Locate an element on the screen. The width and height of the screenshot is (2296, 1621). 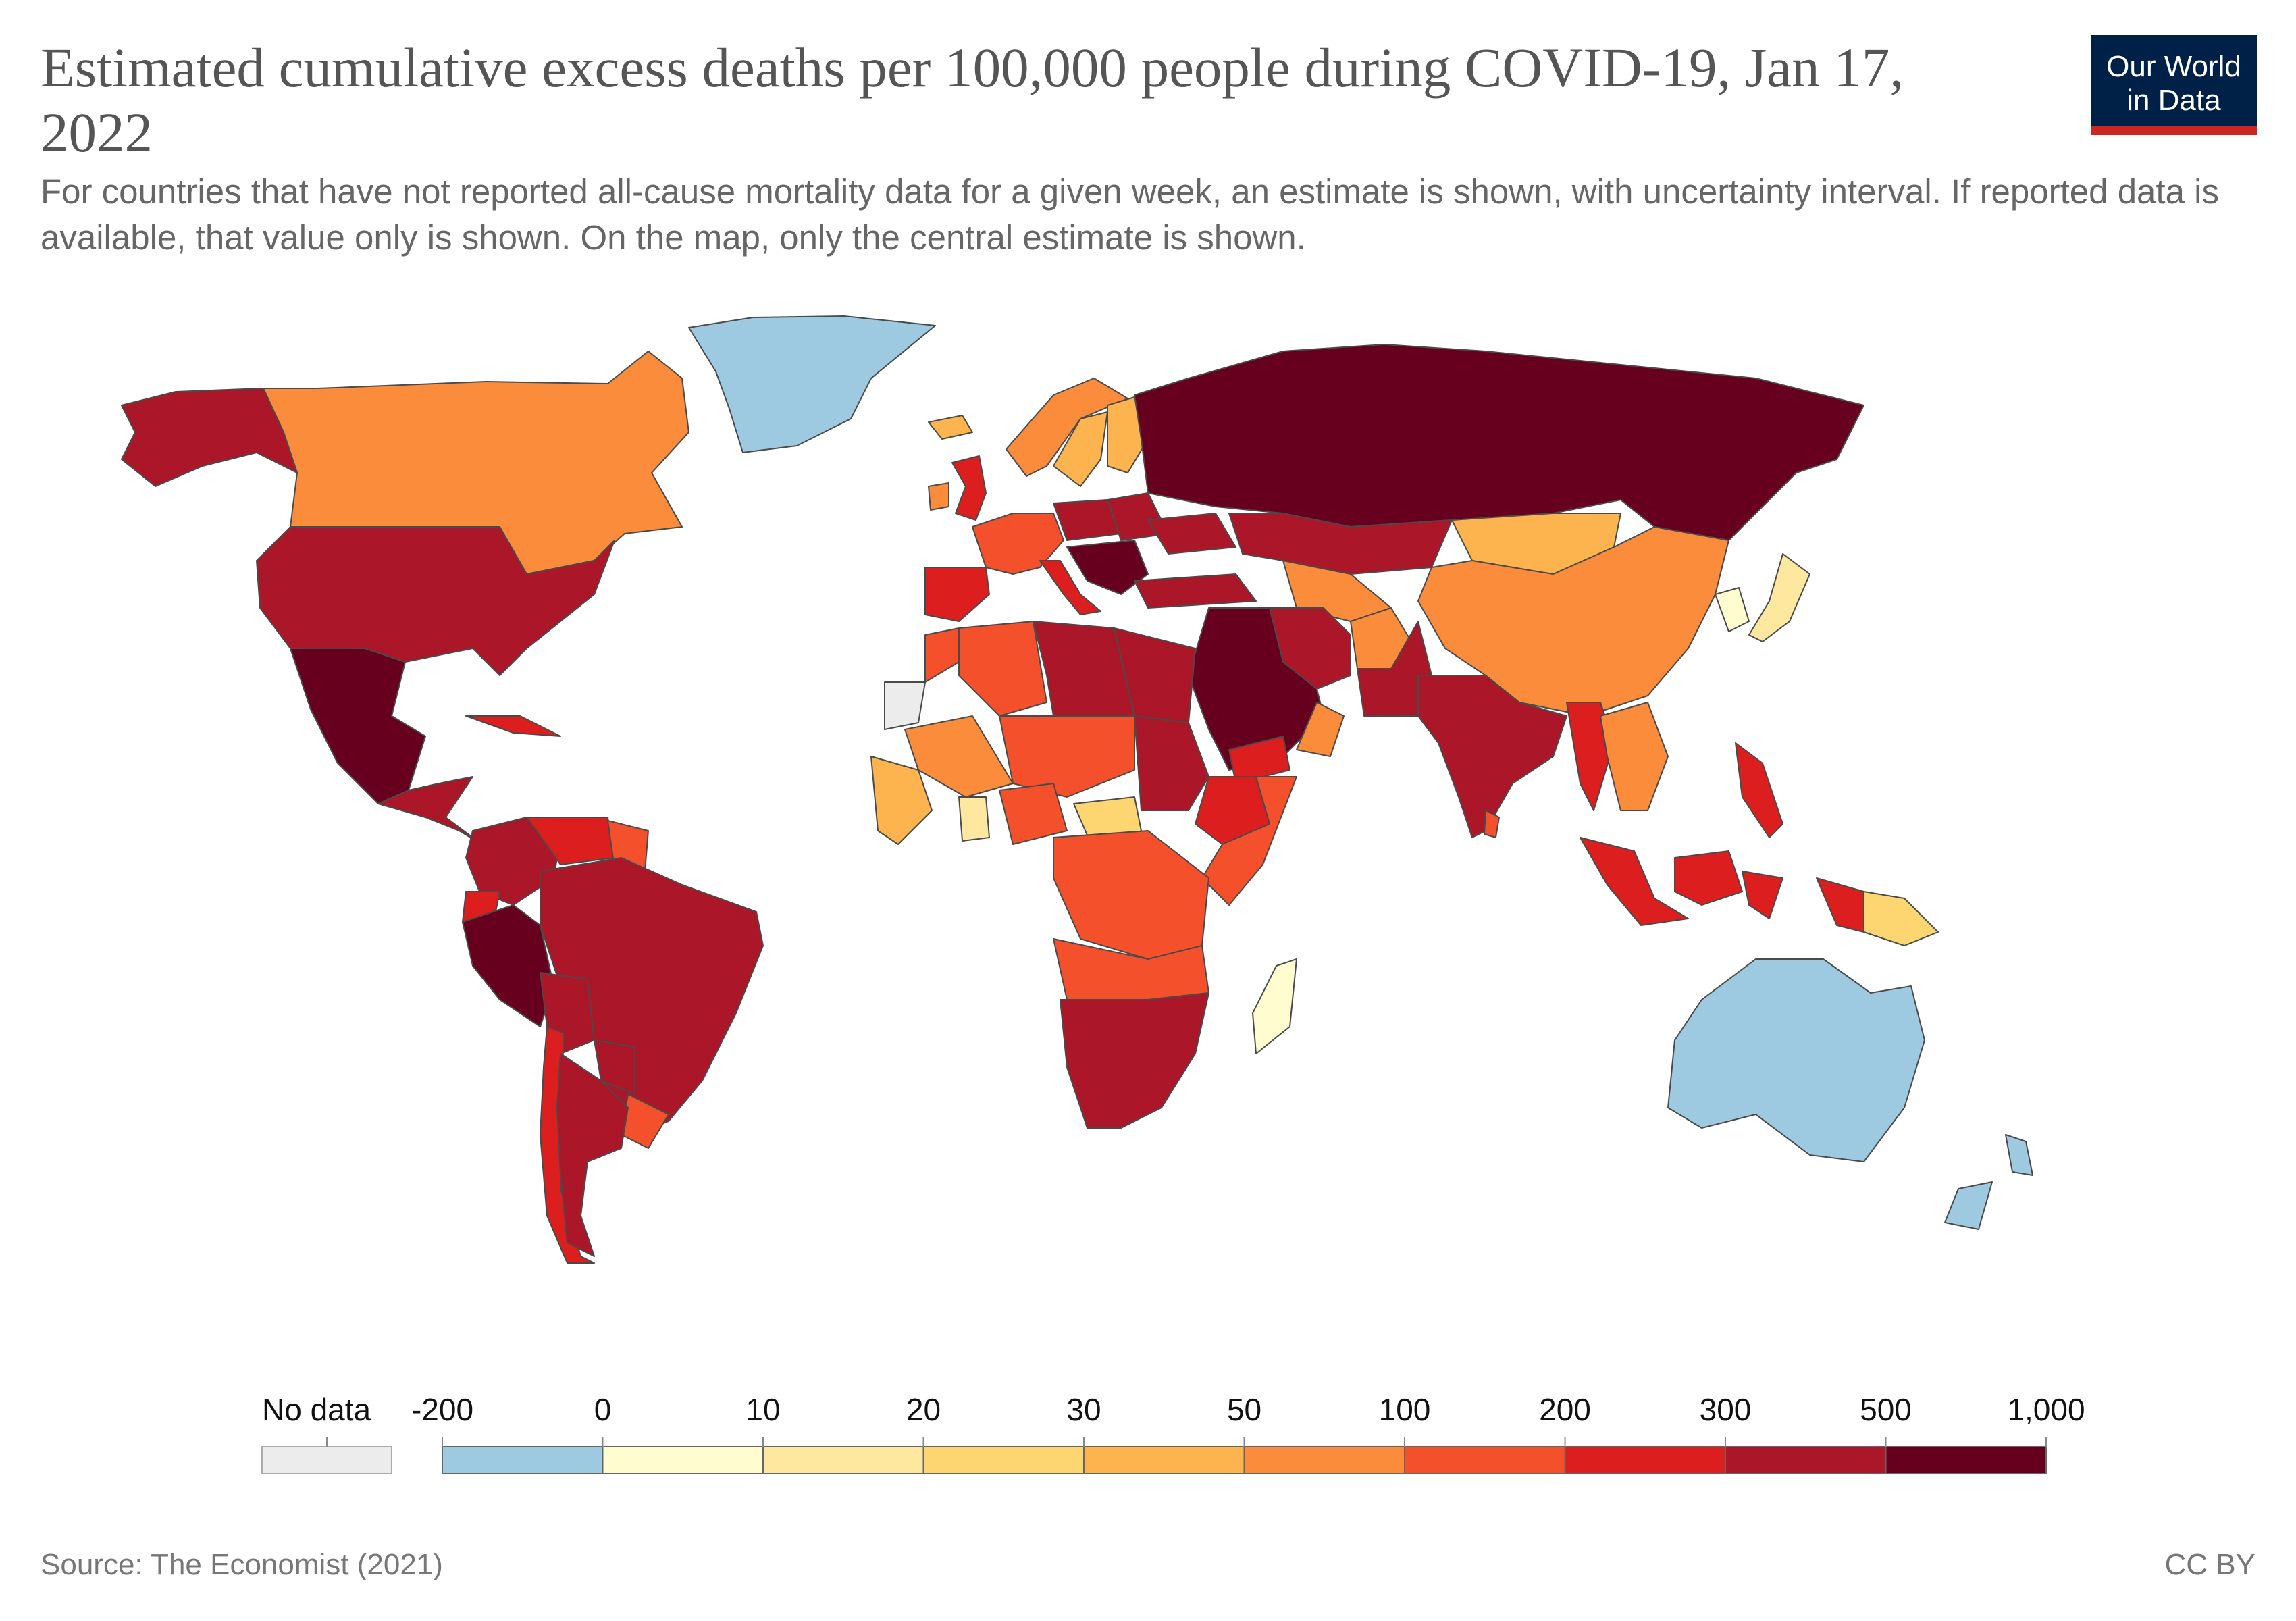
country-argentina is located at coordinates (592, 1155).